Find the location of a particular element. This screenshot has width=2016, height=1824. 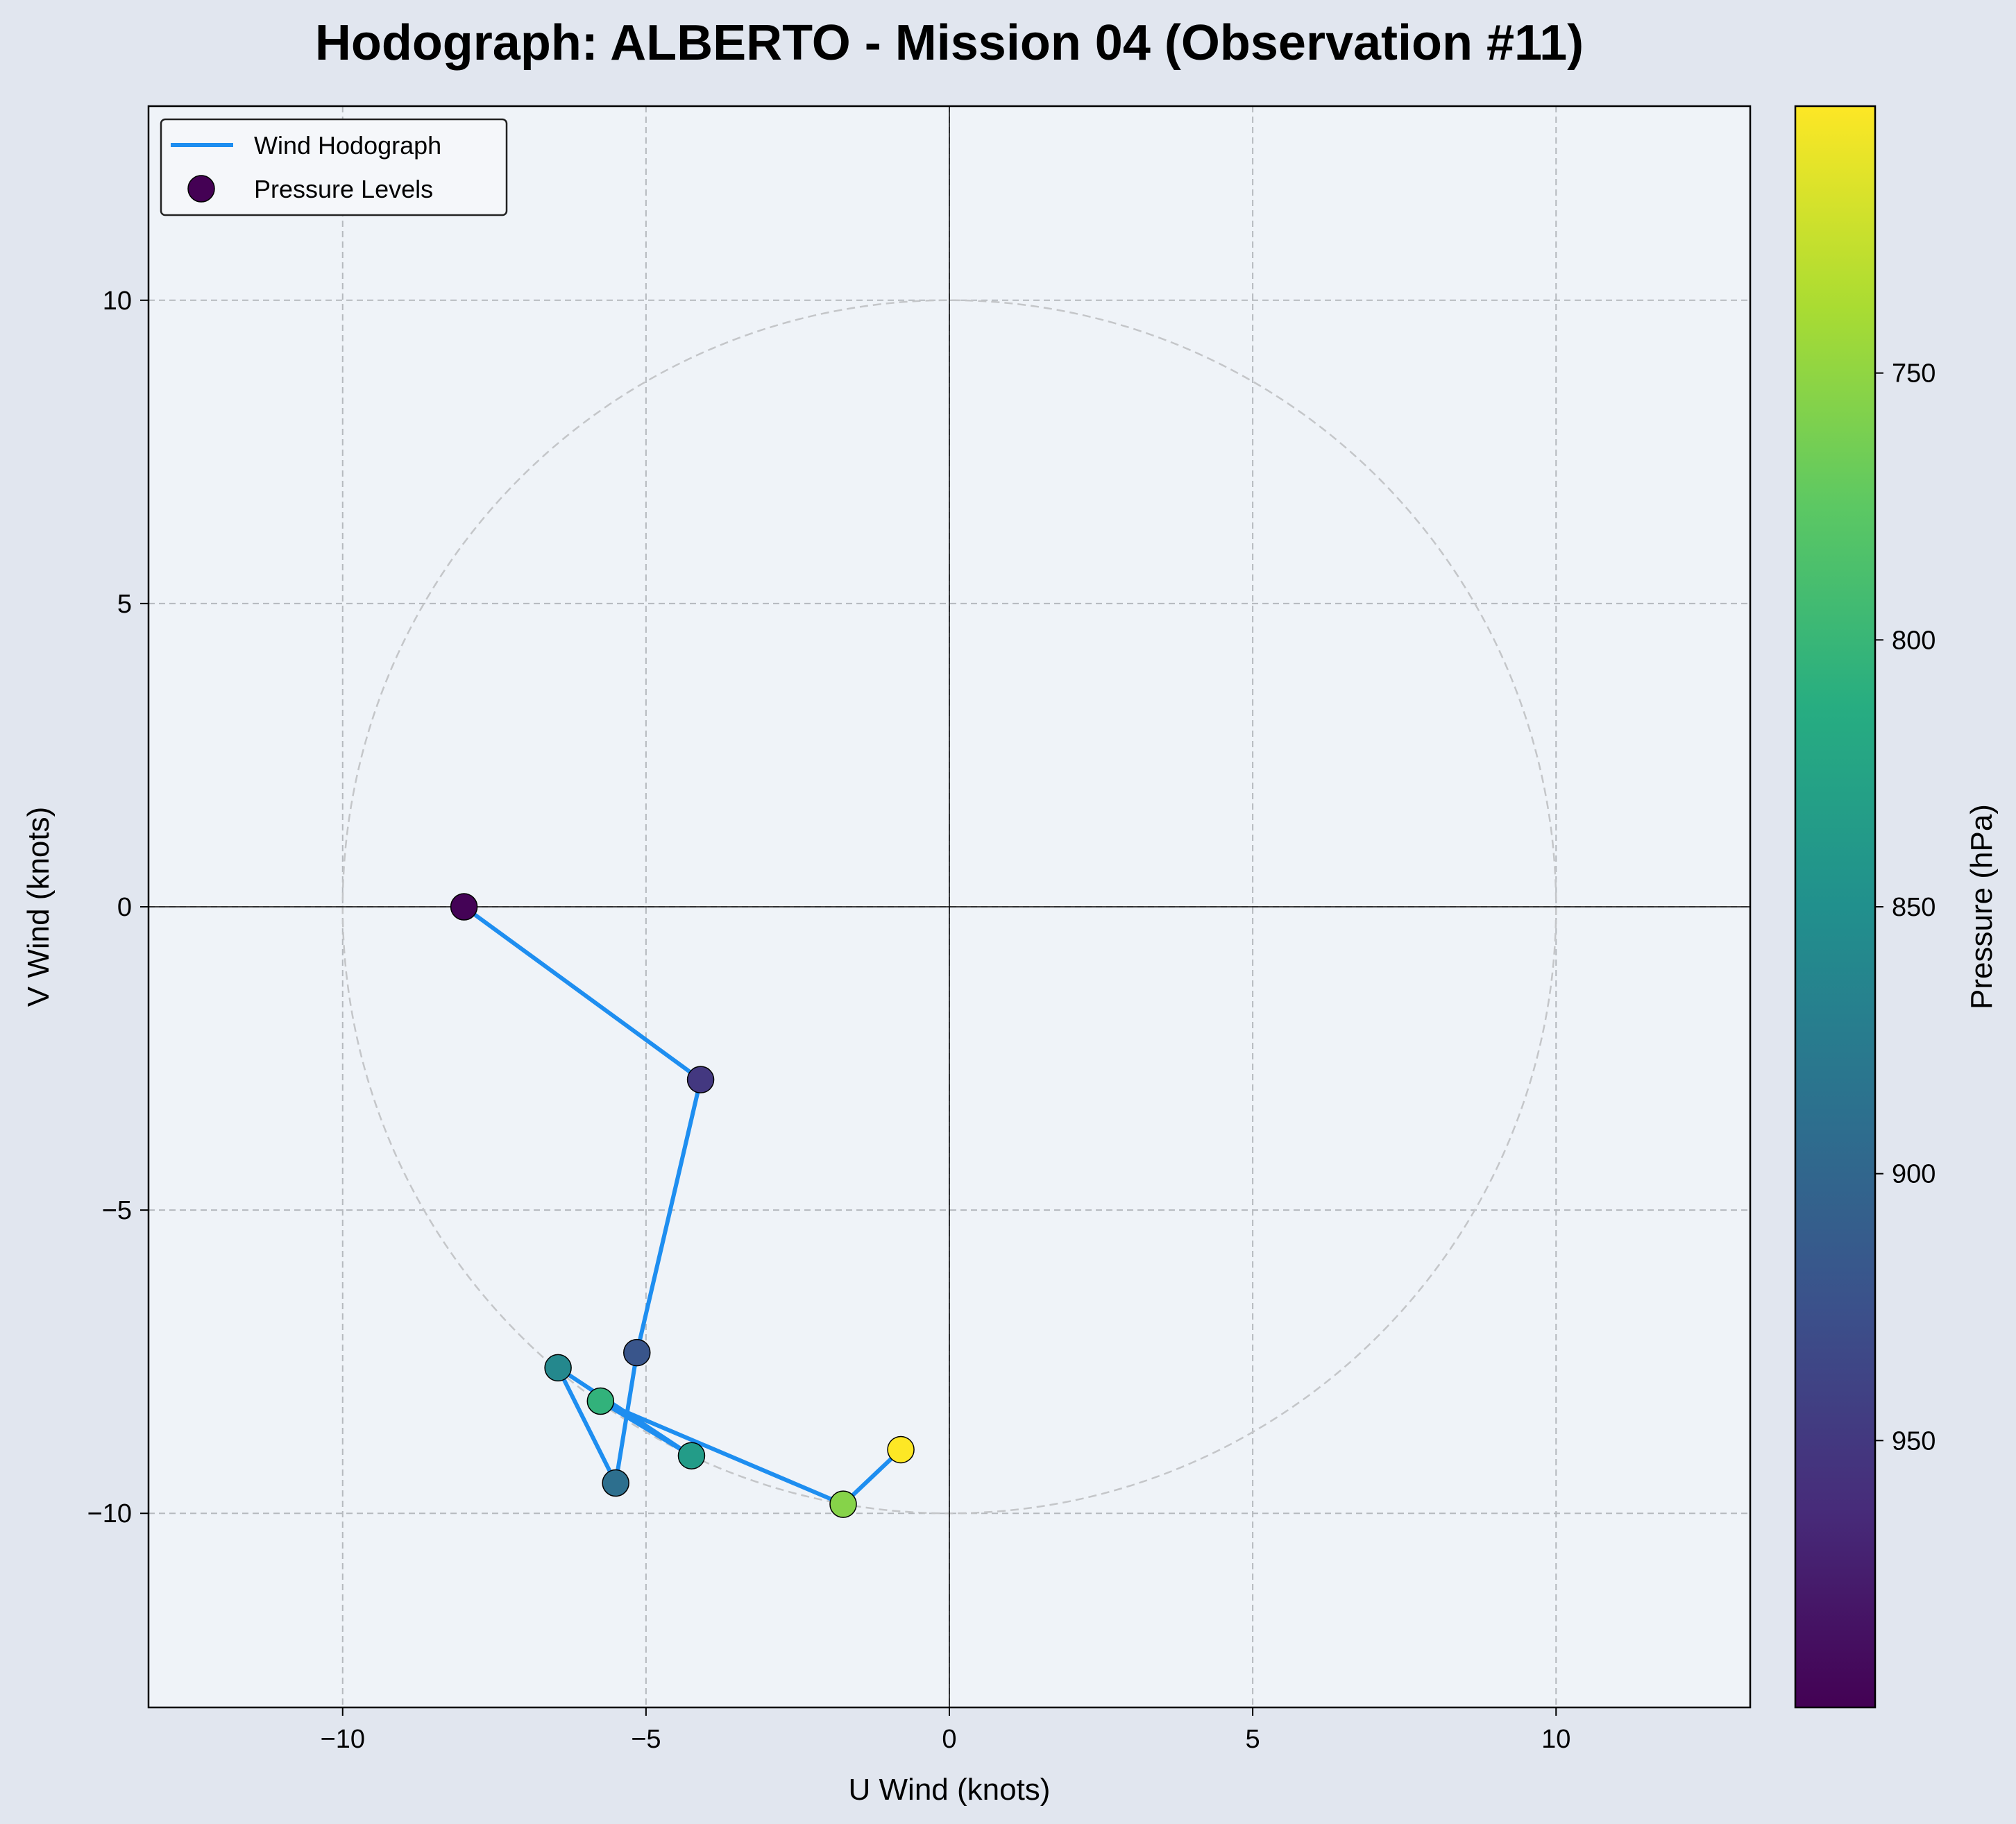

y-axis-label: V Wind (knots) is located at coordinates (39, 907).